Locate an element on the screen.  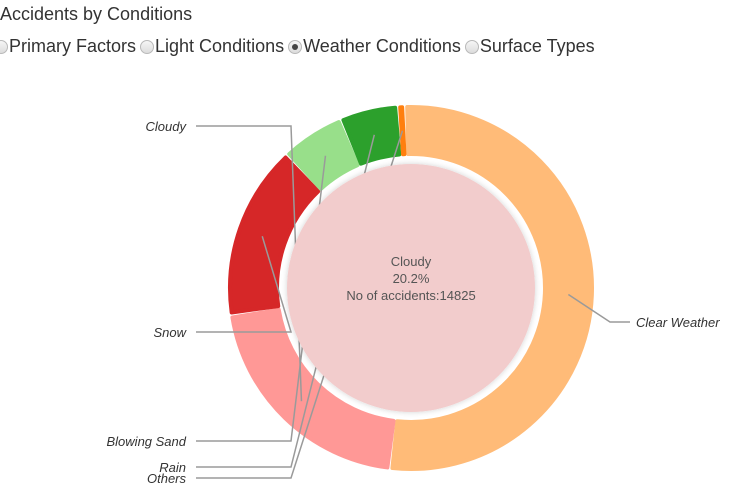
slice-cloudy is located at coordinates (313, 388).